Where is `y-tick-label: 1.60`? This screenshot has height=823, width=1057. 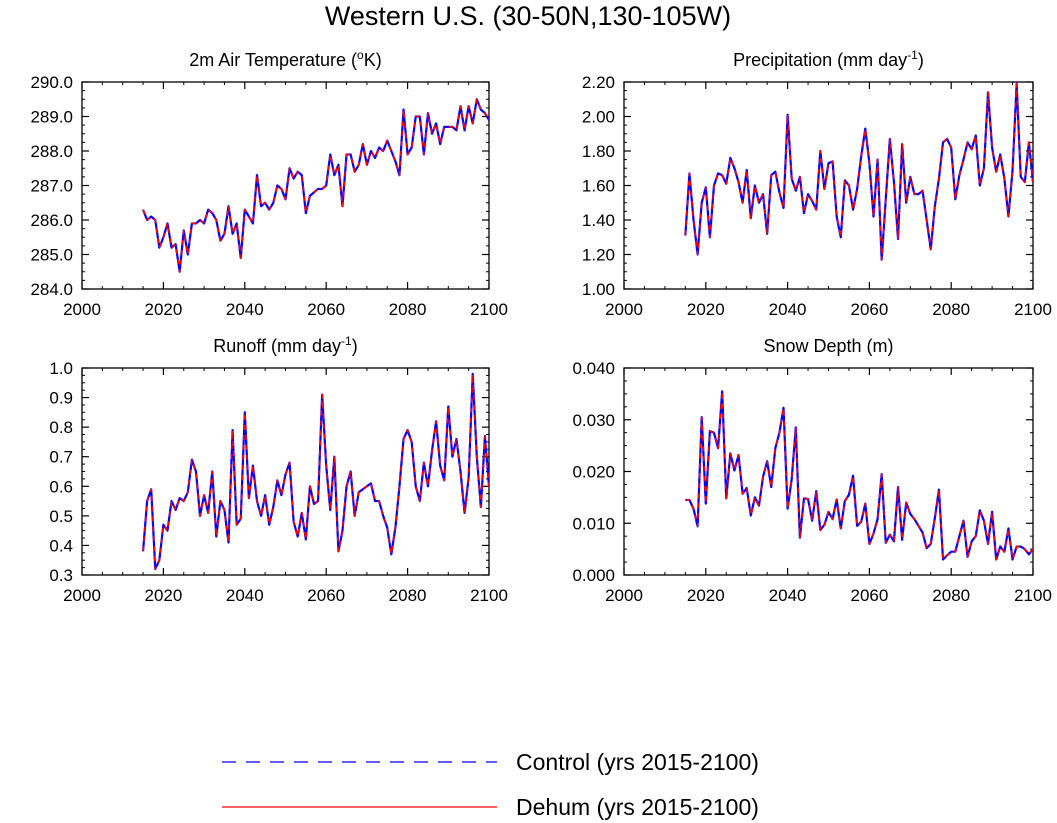
y-tick-label: 1.60 is located at coordinates (598, 186).